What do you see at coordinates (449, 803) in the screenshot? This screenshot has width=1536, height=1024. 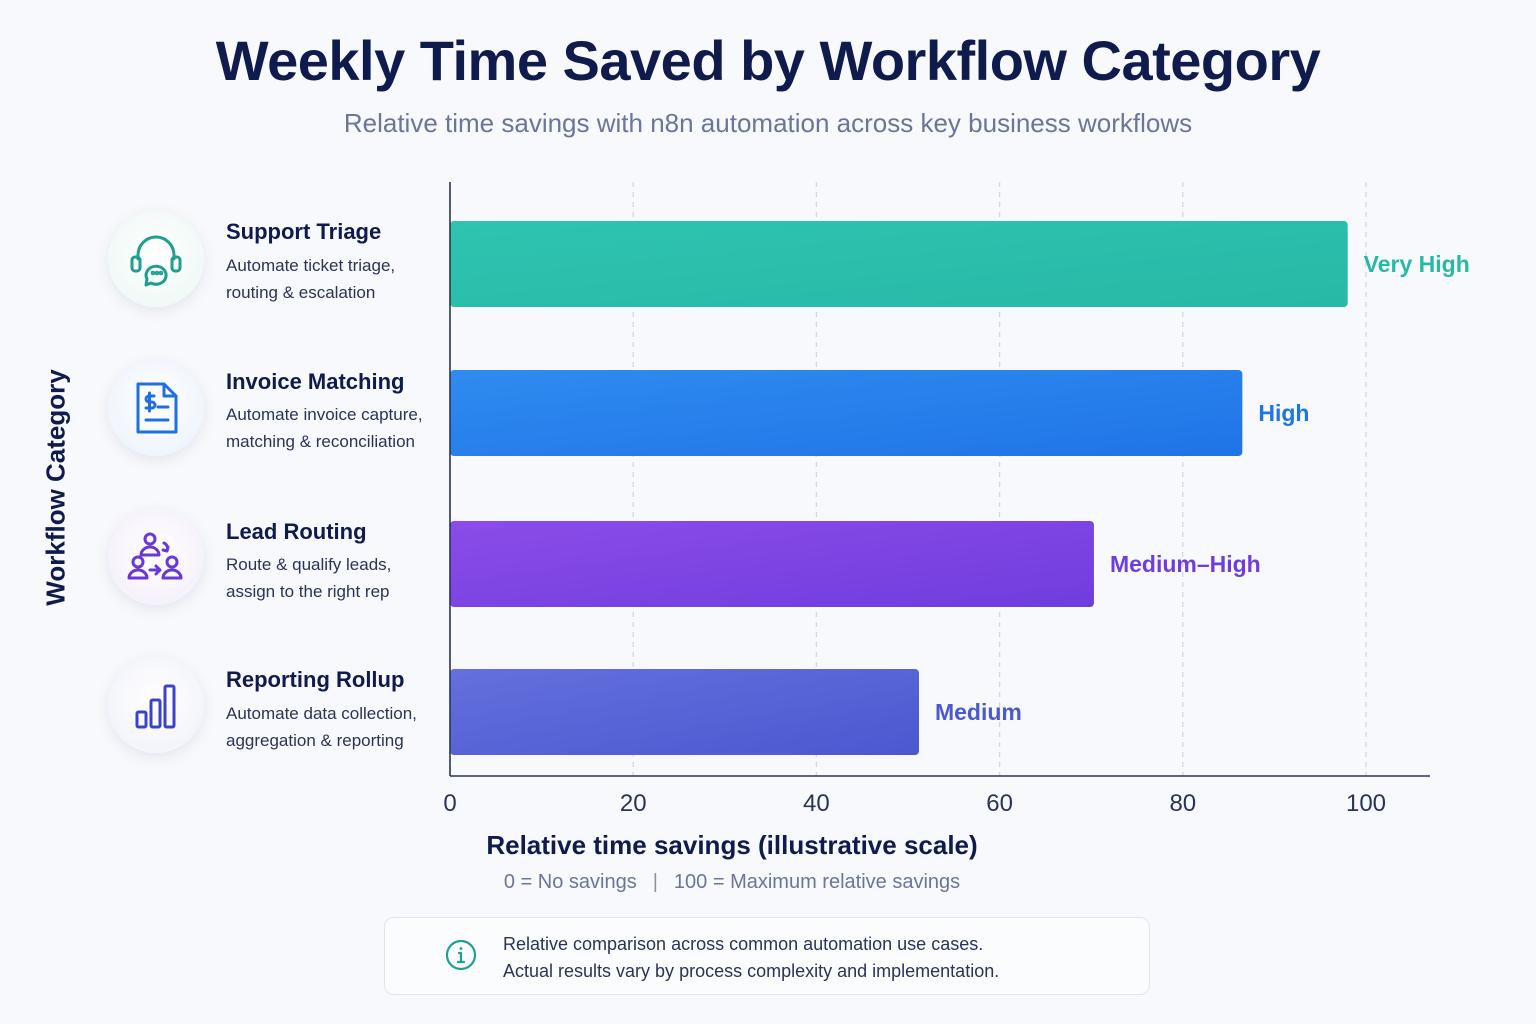 I see `x-tick-label: 0` at bounding box center [449, 803].